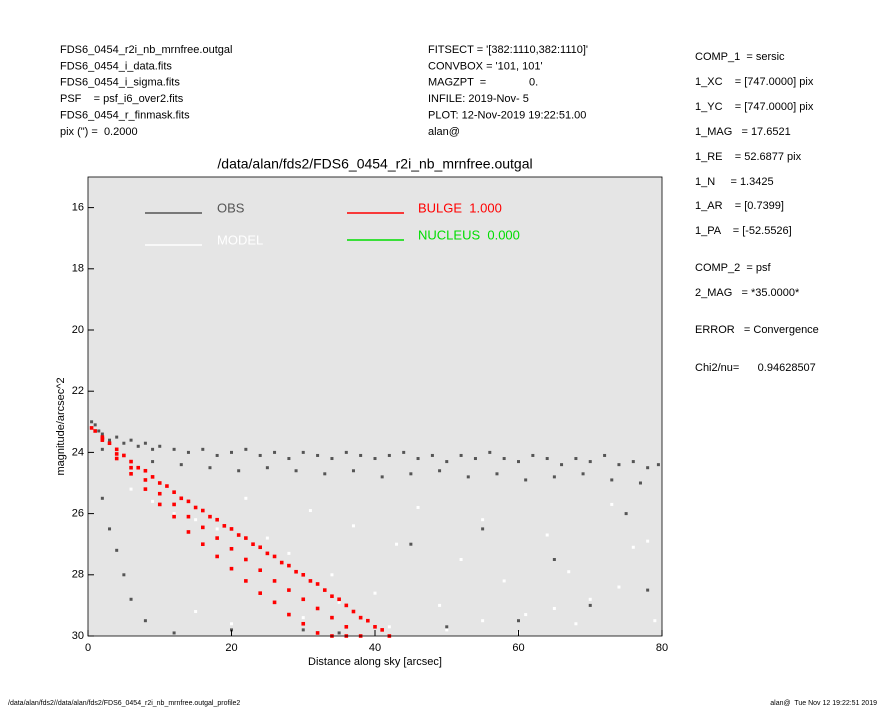 This screenshot has height=713, width=885. I want to click on x-tick-label: 20, so click(231, 648).